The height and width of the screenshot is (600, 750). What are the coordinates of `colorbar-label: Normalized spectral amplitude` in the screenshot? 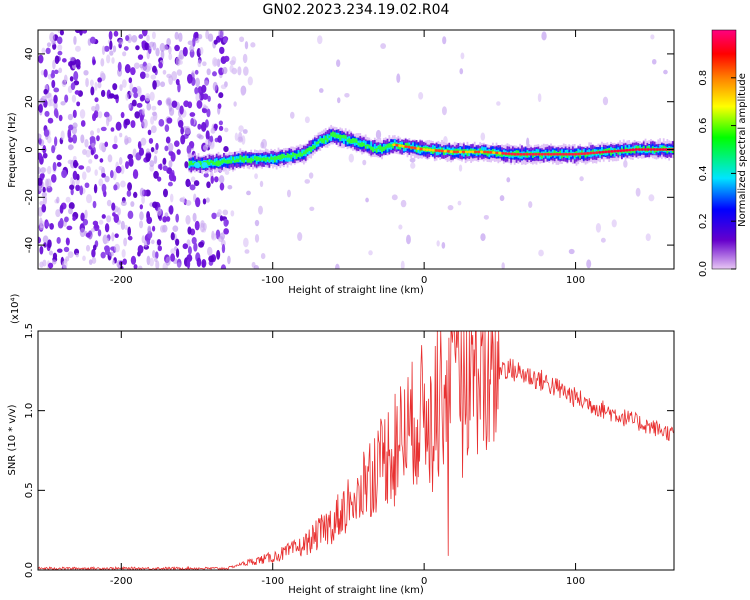 It's located at (742, 150).